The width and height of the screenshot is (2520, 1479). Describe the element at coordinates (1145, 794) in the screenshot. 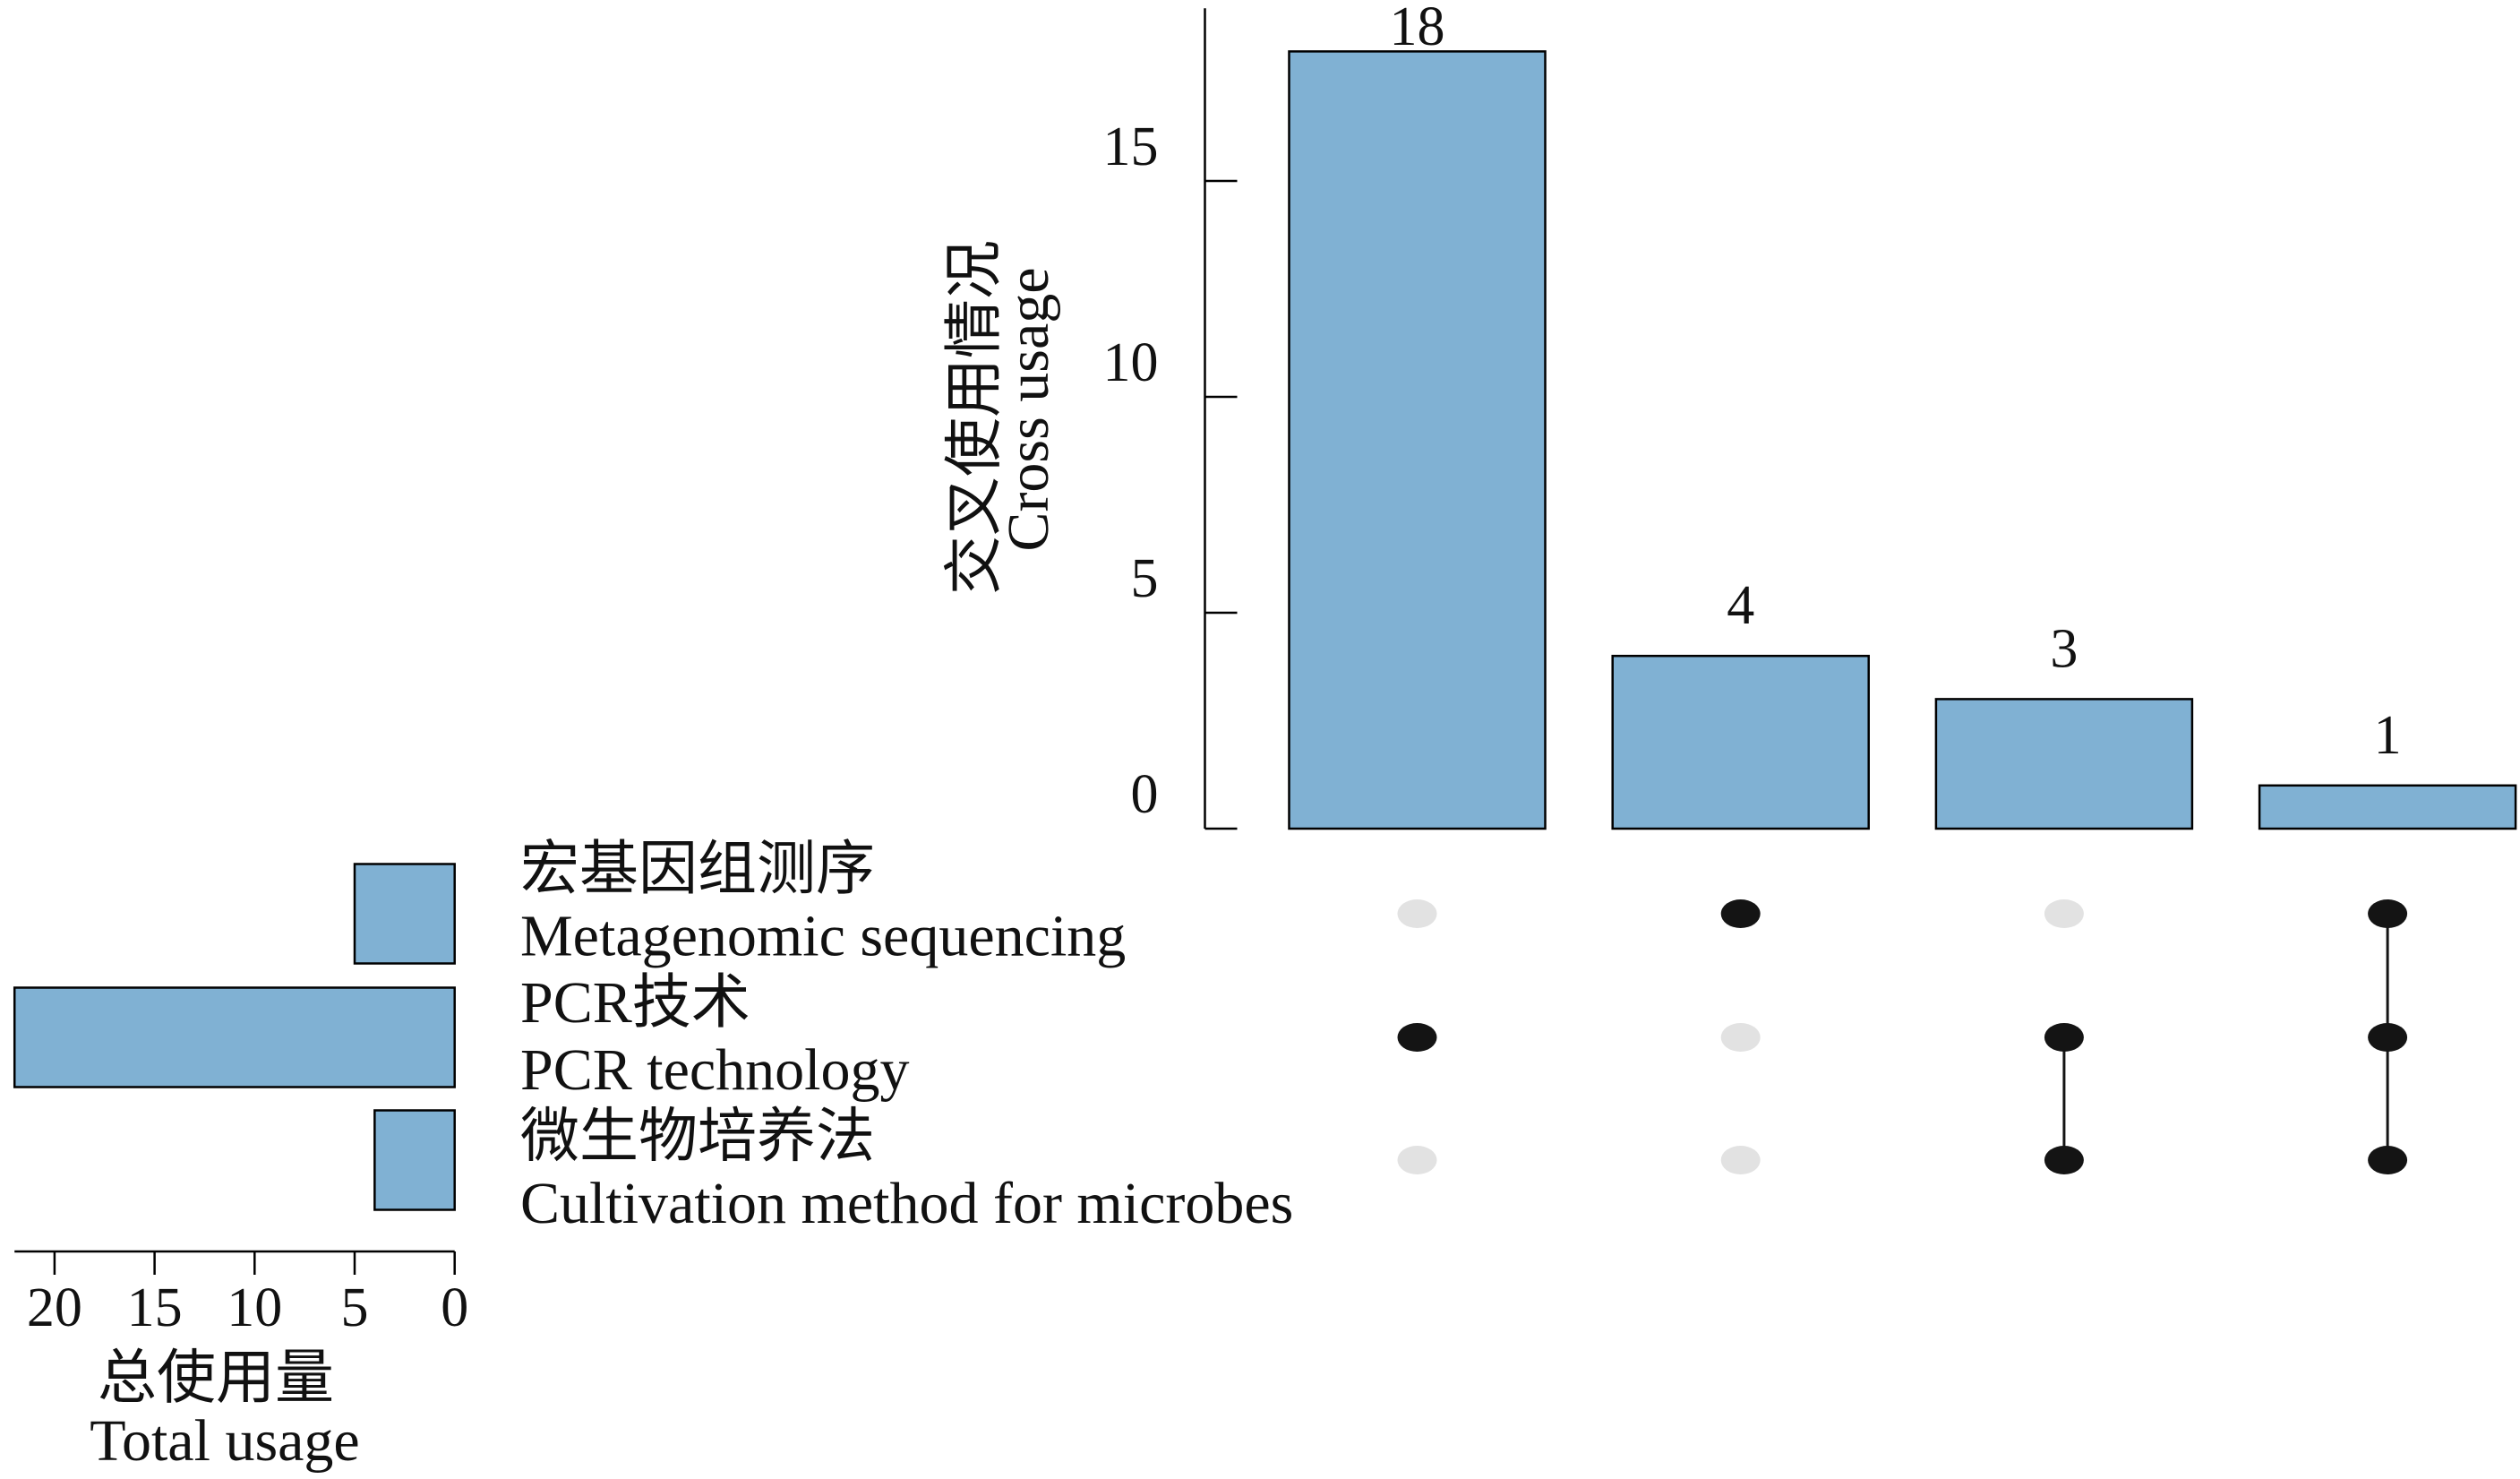

I see `y-axis-tick-label: 0` at that location.